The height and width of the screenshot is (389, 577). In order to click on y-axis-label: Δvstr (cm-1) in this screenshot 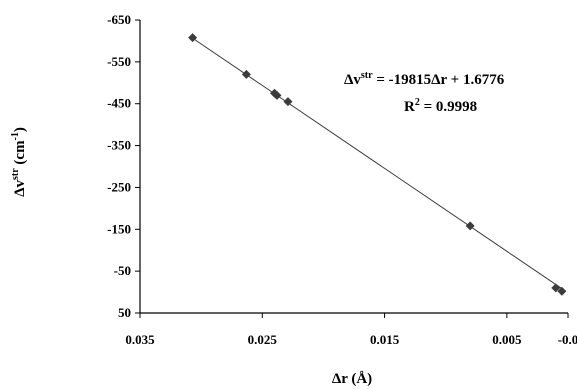, I will do `click(19, 162)`.